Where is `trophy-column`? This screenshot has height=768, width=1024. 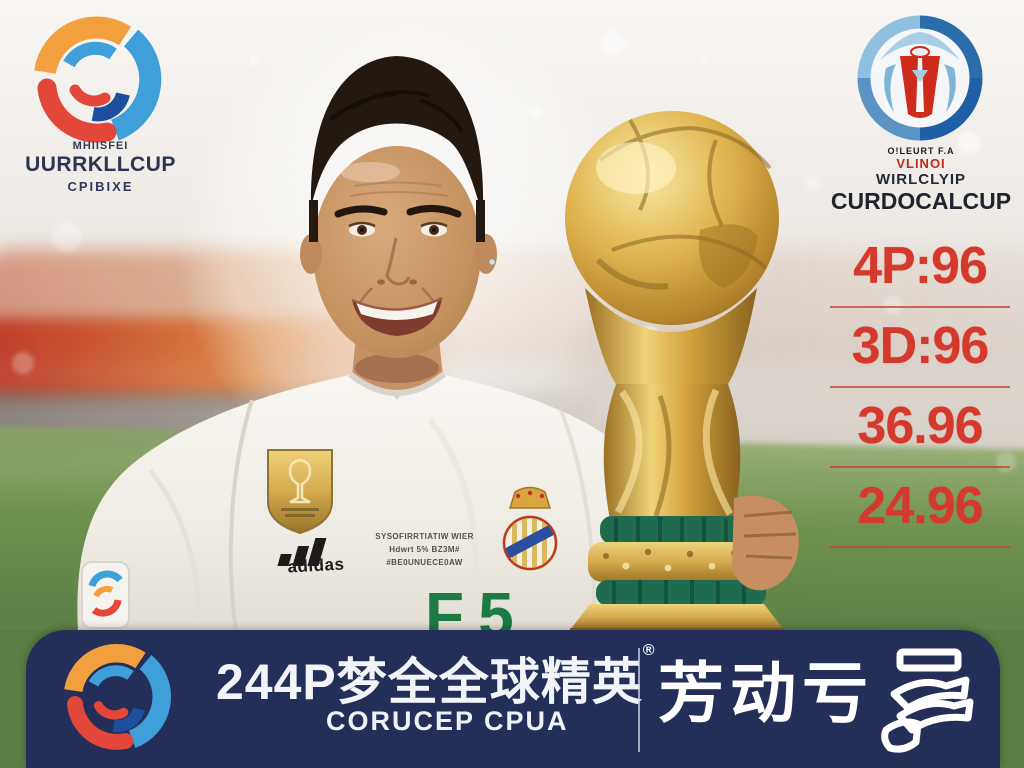
trophy-column is located at coordinates (671, 404).